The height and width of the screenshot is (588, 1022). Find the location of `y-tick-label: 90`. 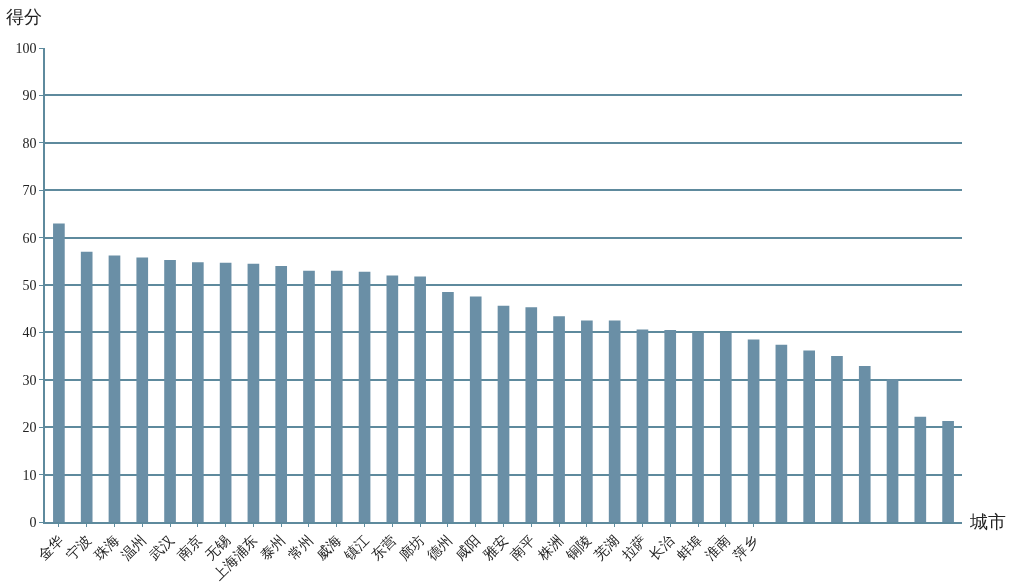

y-tick-label: 90 is located at coordinates (29, 96).